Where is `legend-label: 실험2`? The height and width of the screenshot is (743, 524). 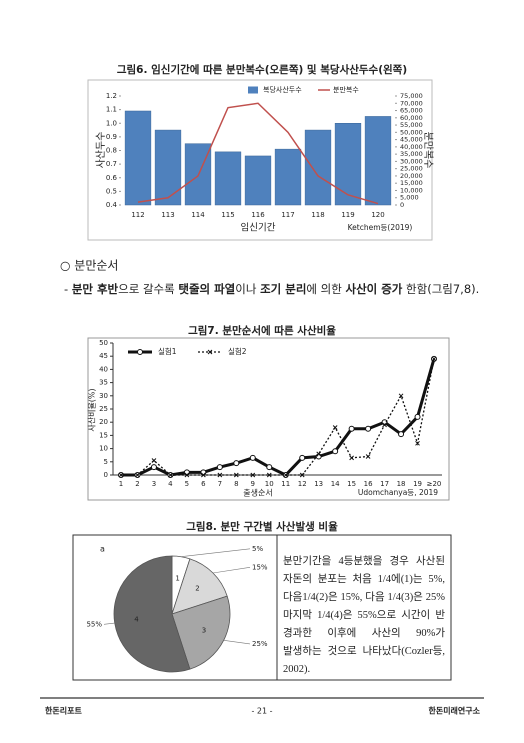
legend-label: 실험2 is located at coordinates (237, 351).